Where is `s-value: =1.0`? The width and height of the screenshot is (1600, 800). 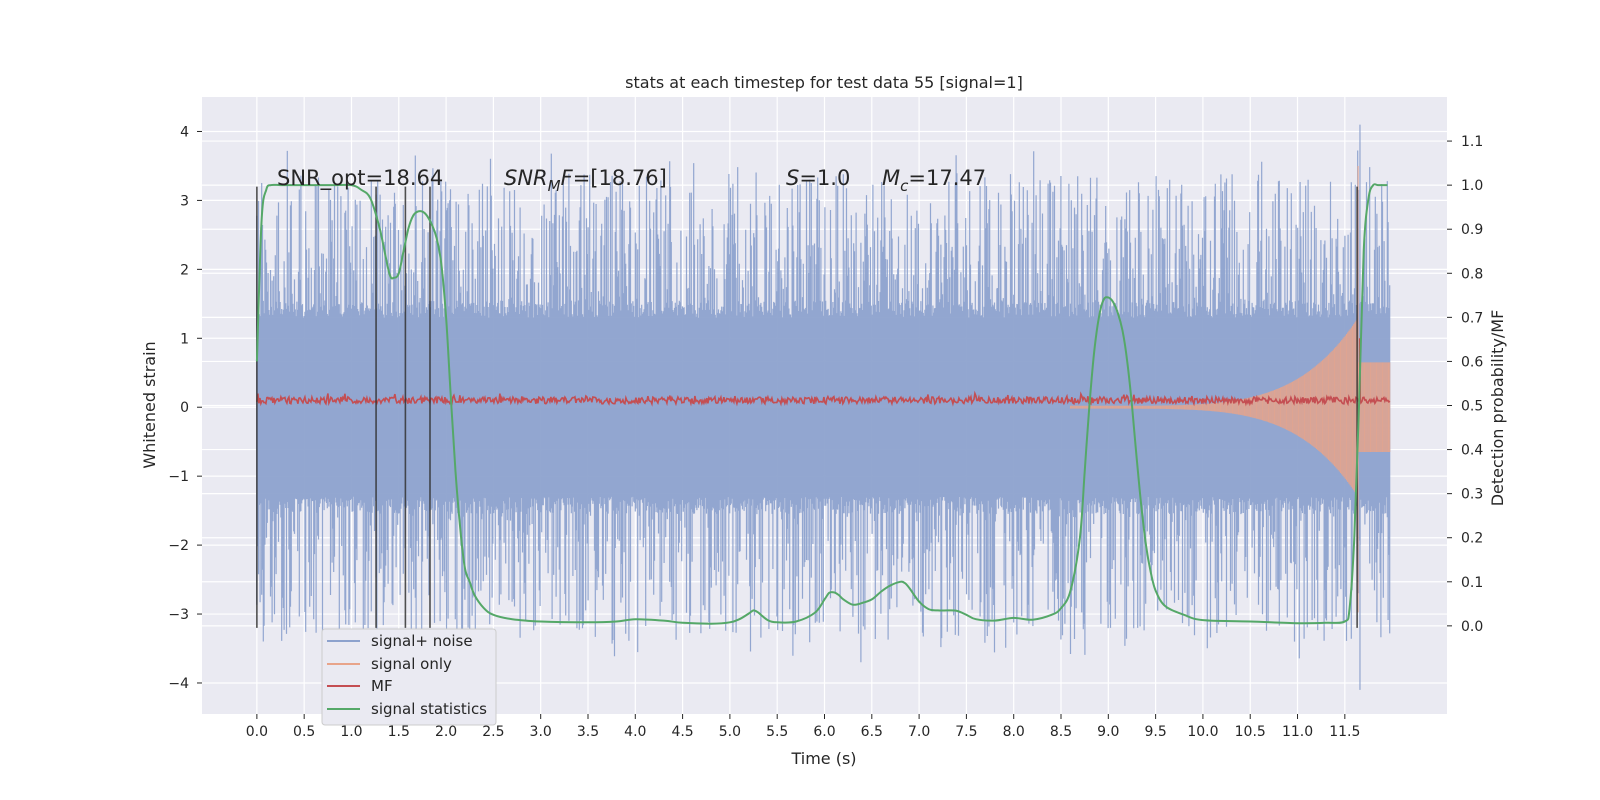 s-value: =1.0 is located at coordinates (824, 178).